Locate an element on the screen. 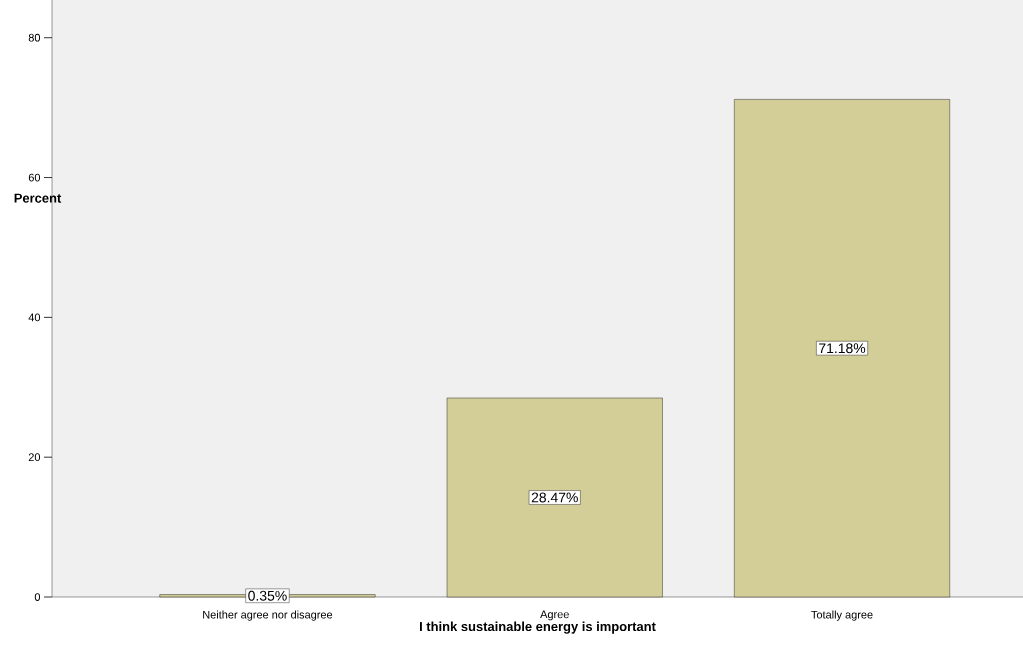  x-tick-label: Agree is located at coordinates (554, 615).